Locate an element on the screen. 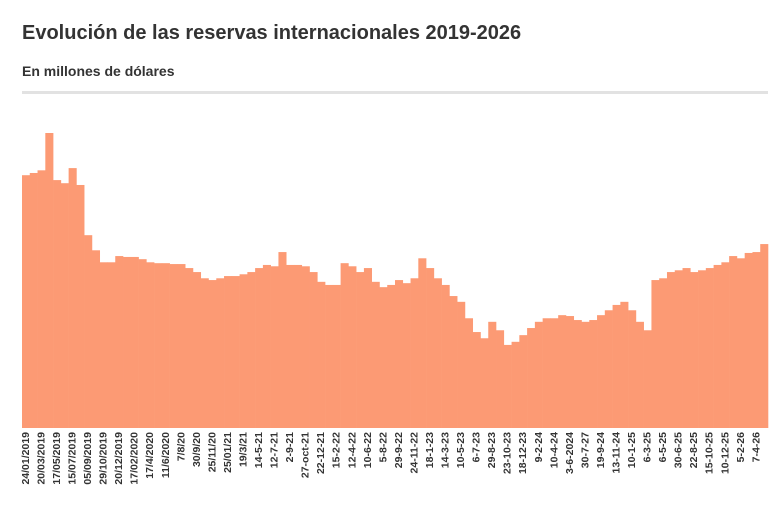 This screenshot has height=507, width=776. x-tick-label: 19-9-24 is located at coordinates (601, 450).